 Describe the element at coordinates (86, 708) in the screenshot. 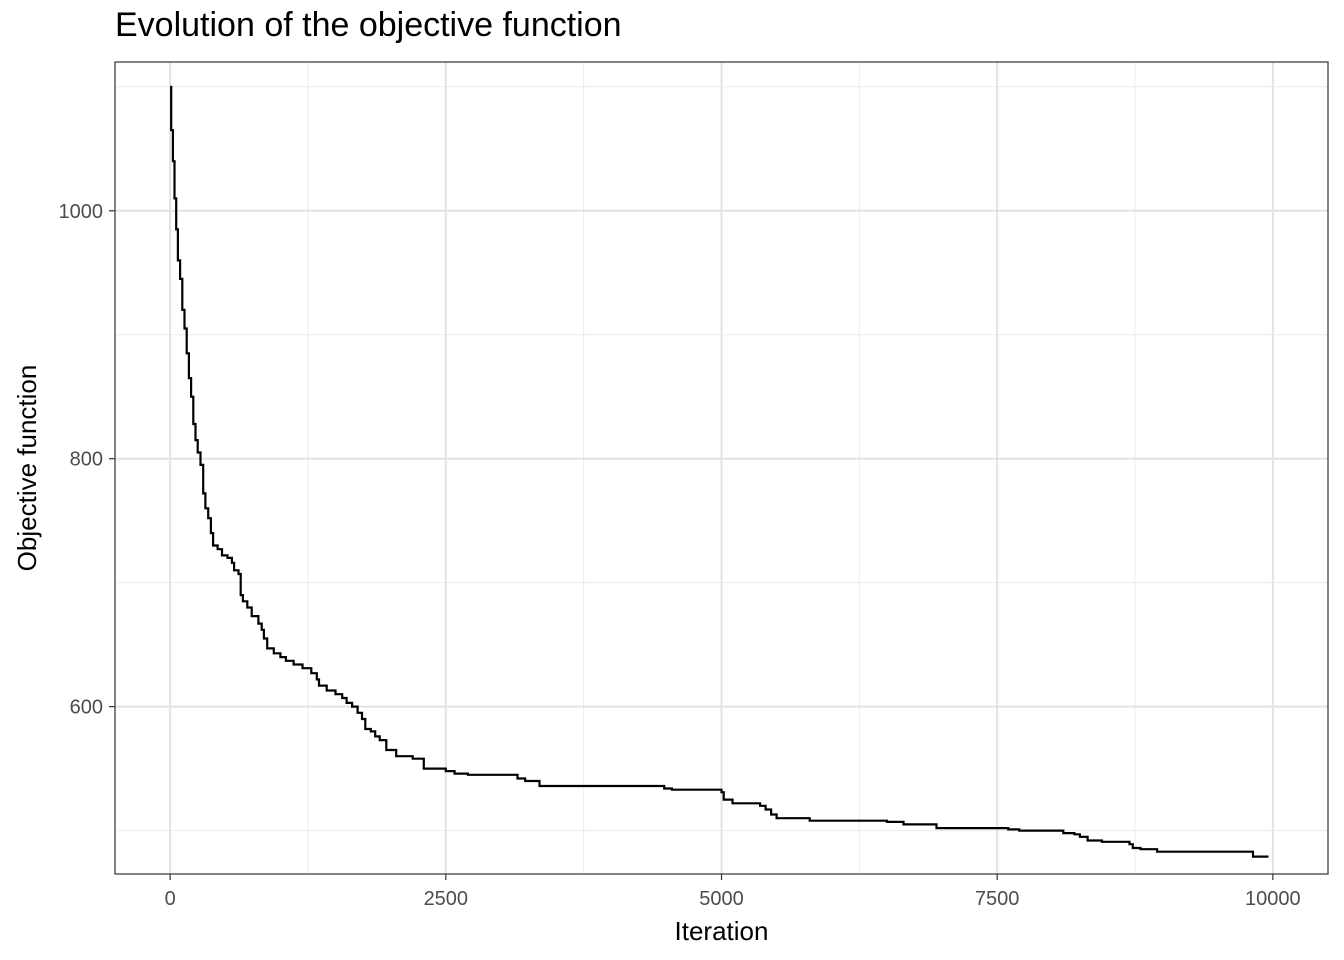

I see `y-tick-label: 600` at that location.